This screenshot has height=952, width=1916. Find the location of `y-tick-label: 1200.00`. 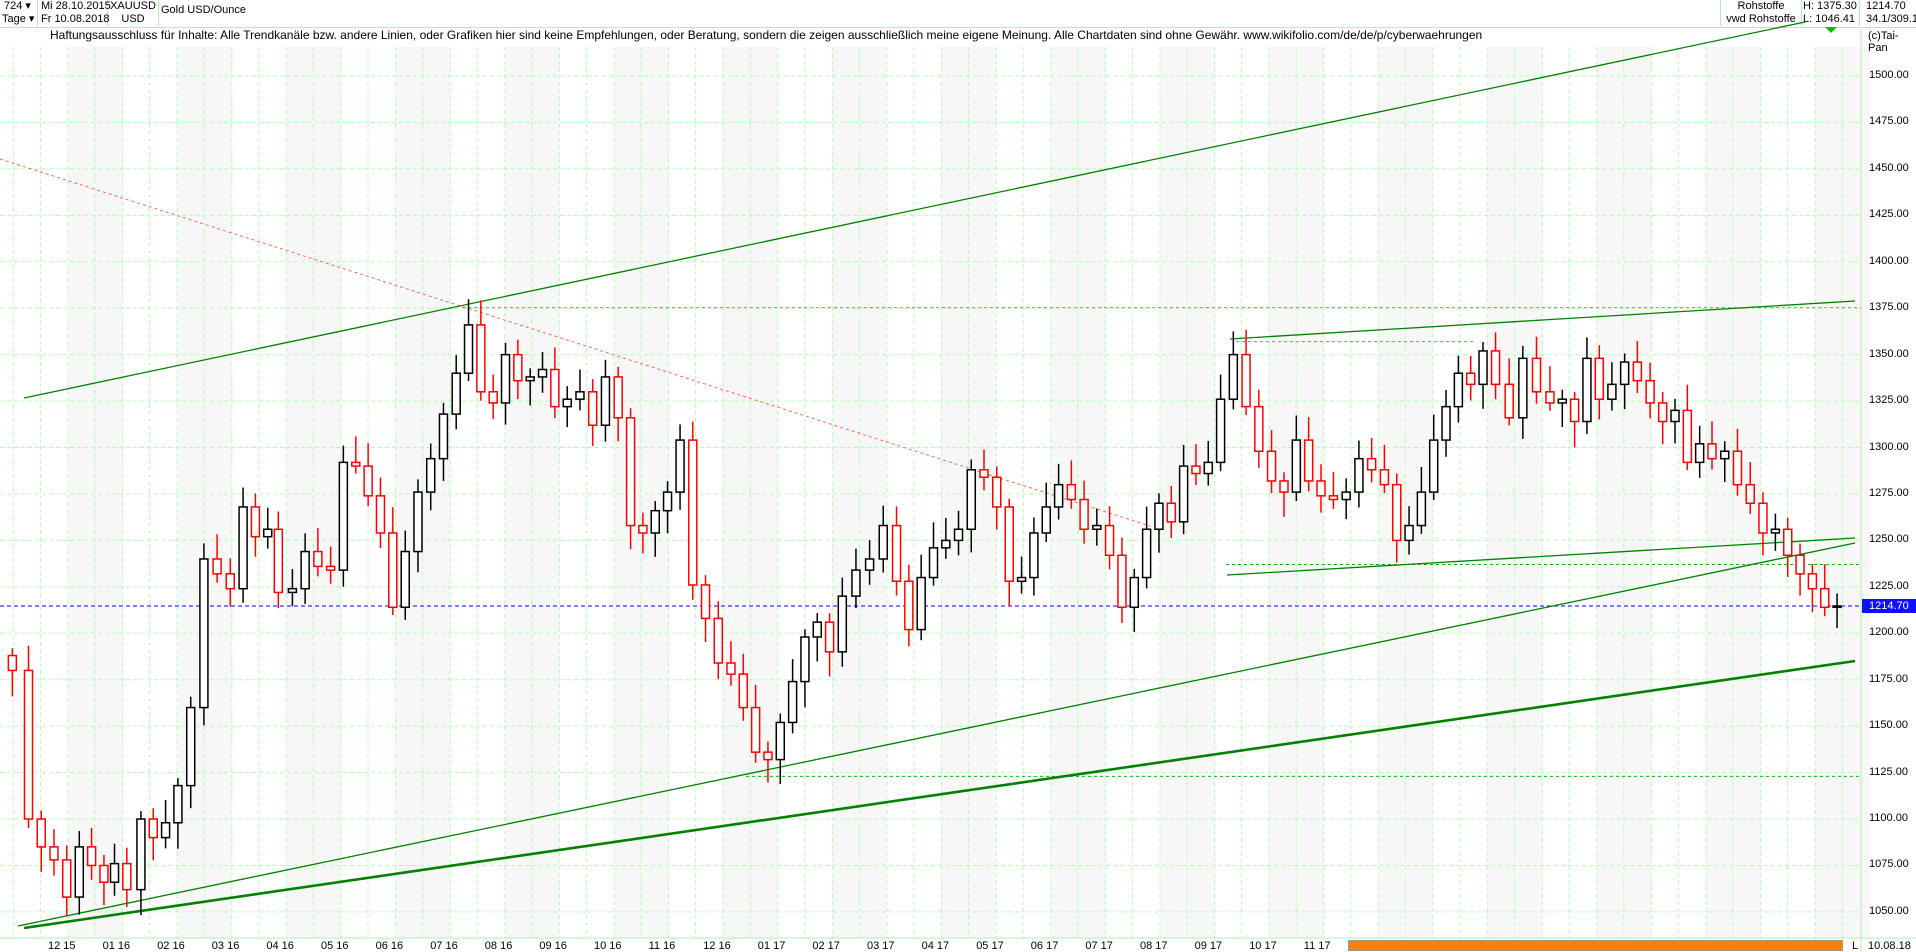

y-tick-label: 1200.00 is located at coordinates (1889, 632).